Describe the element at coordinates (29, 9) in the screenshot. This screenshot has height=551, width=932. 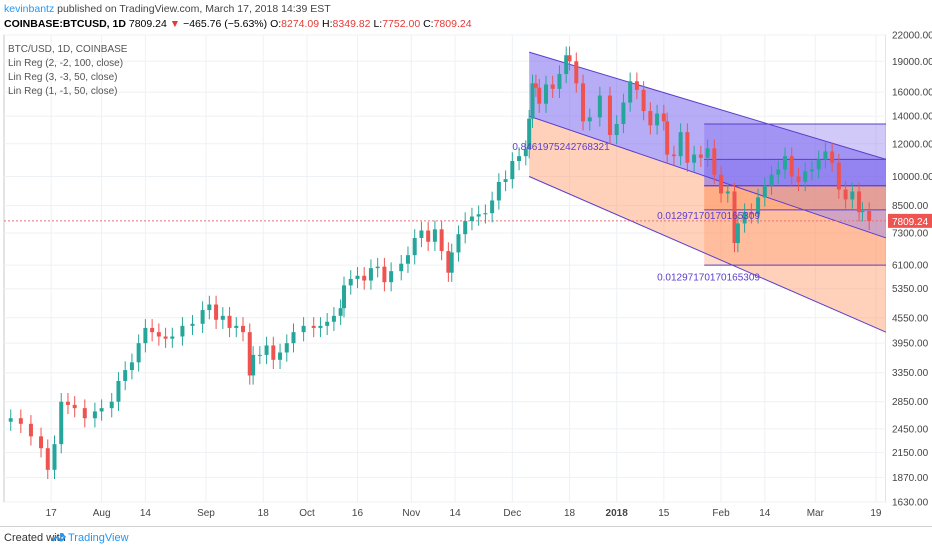
I see `author-link: kevinbantz` at that location.